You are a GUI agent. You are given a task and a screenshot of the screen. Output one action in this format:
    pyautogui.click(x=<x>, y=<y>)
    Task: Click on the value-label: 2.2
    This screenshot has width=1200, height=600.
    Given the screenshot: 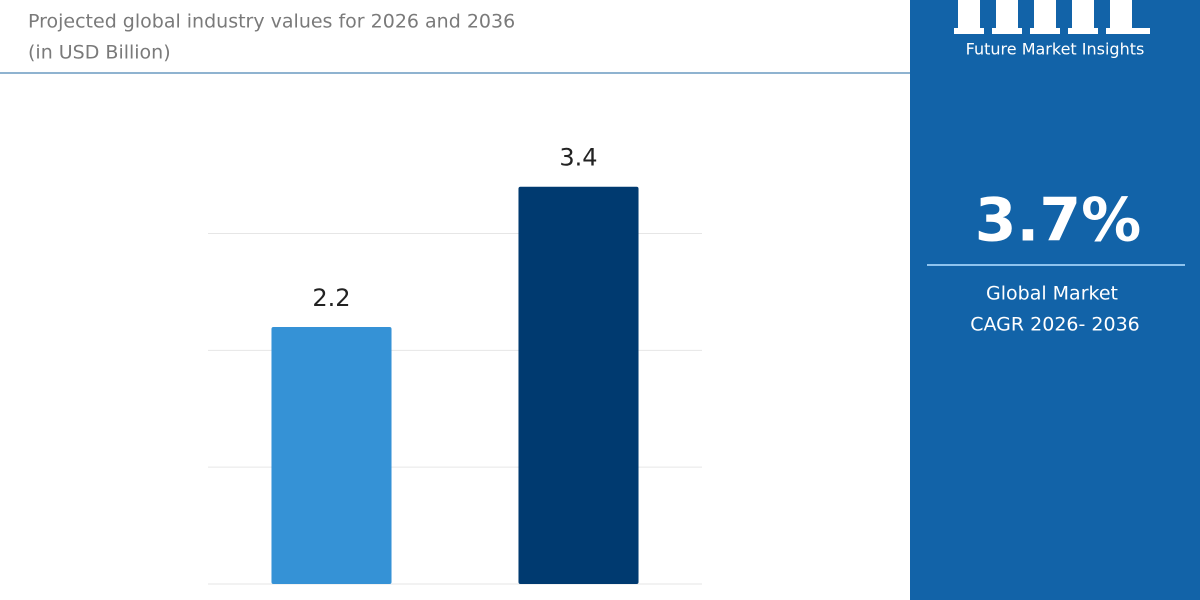 What is the action you would take?
    pyautogui.click(x=331, y=298)
    